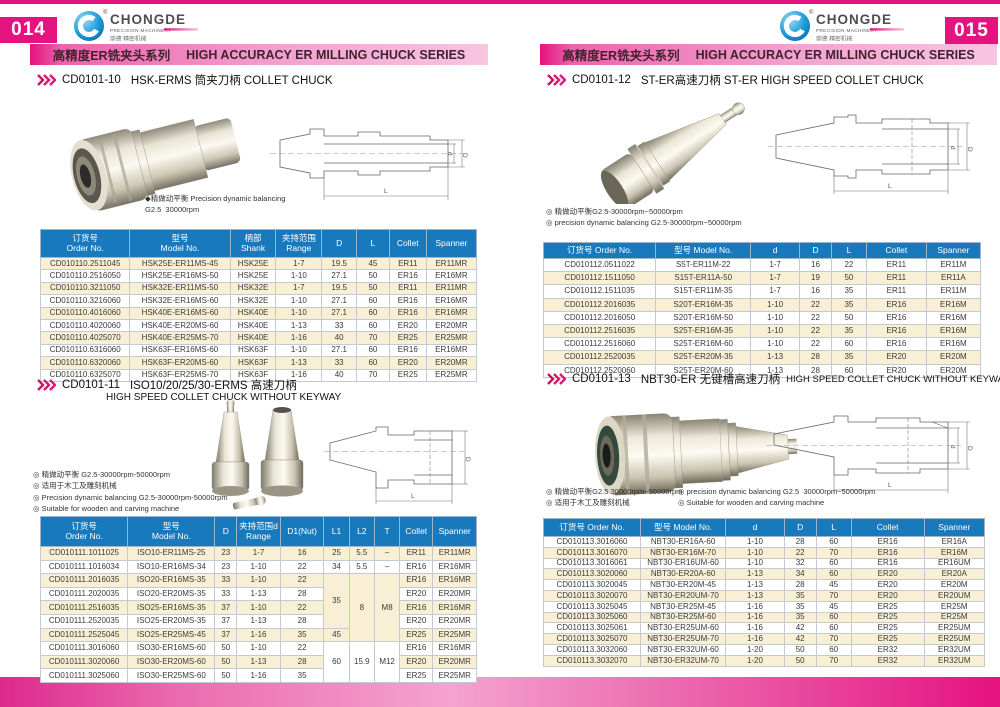  Describe the element at coordinates (592, 542) in the screenshot. I see `table-cell: CD010113.3016060` at that location.